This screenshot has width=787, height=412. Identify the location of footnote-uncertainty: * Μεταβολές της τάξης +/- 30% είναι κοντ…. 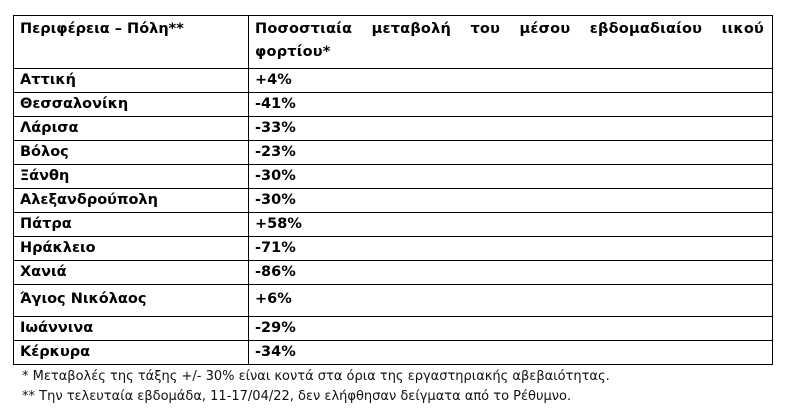
(316, 376).